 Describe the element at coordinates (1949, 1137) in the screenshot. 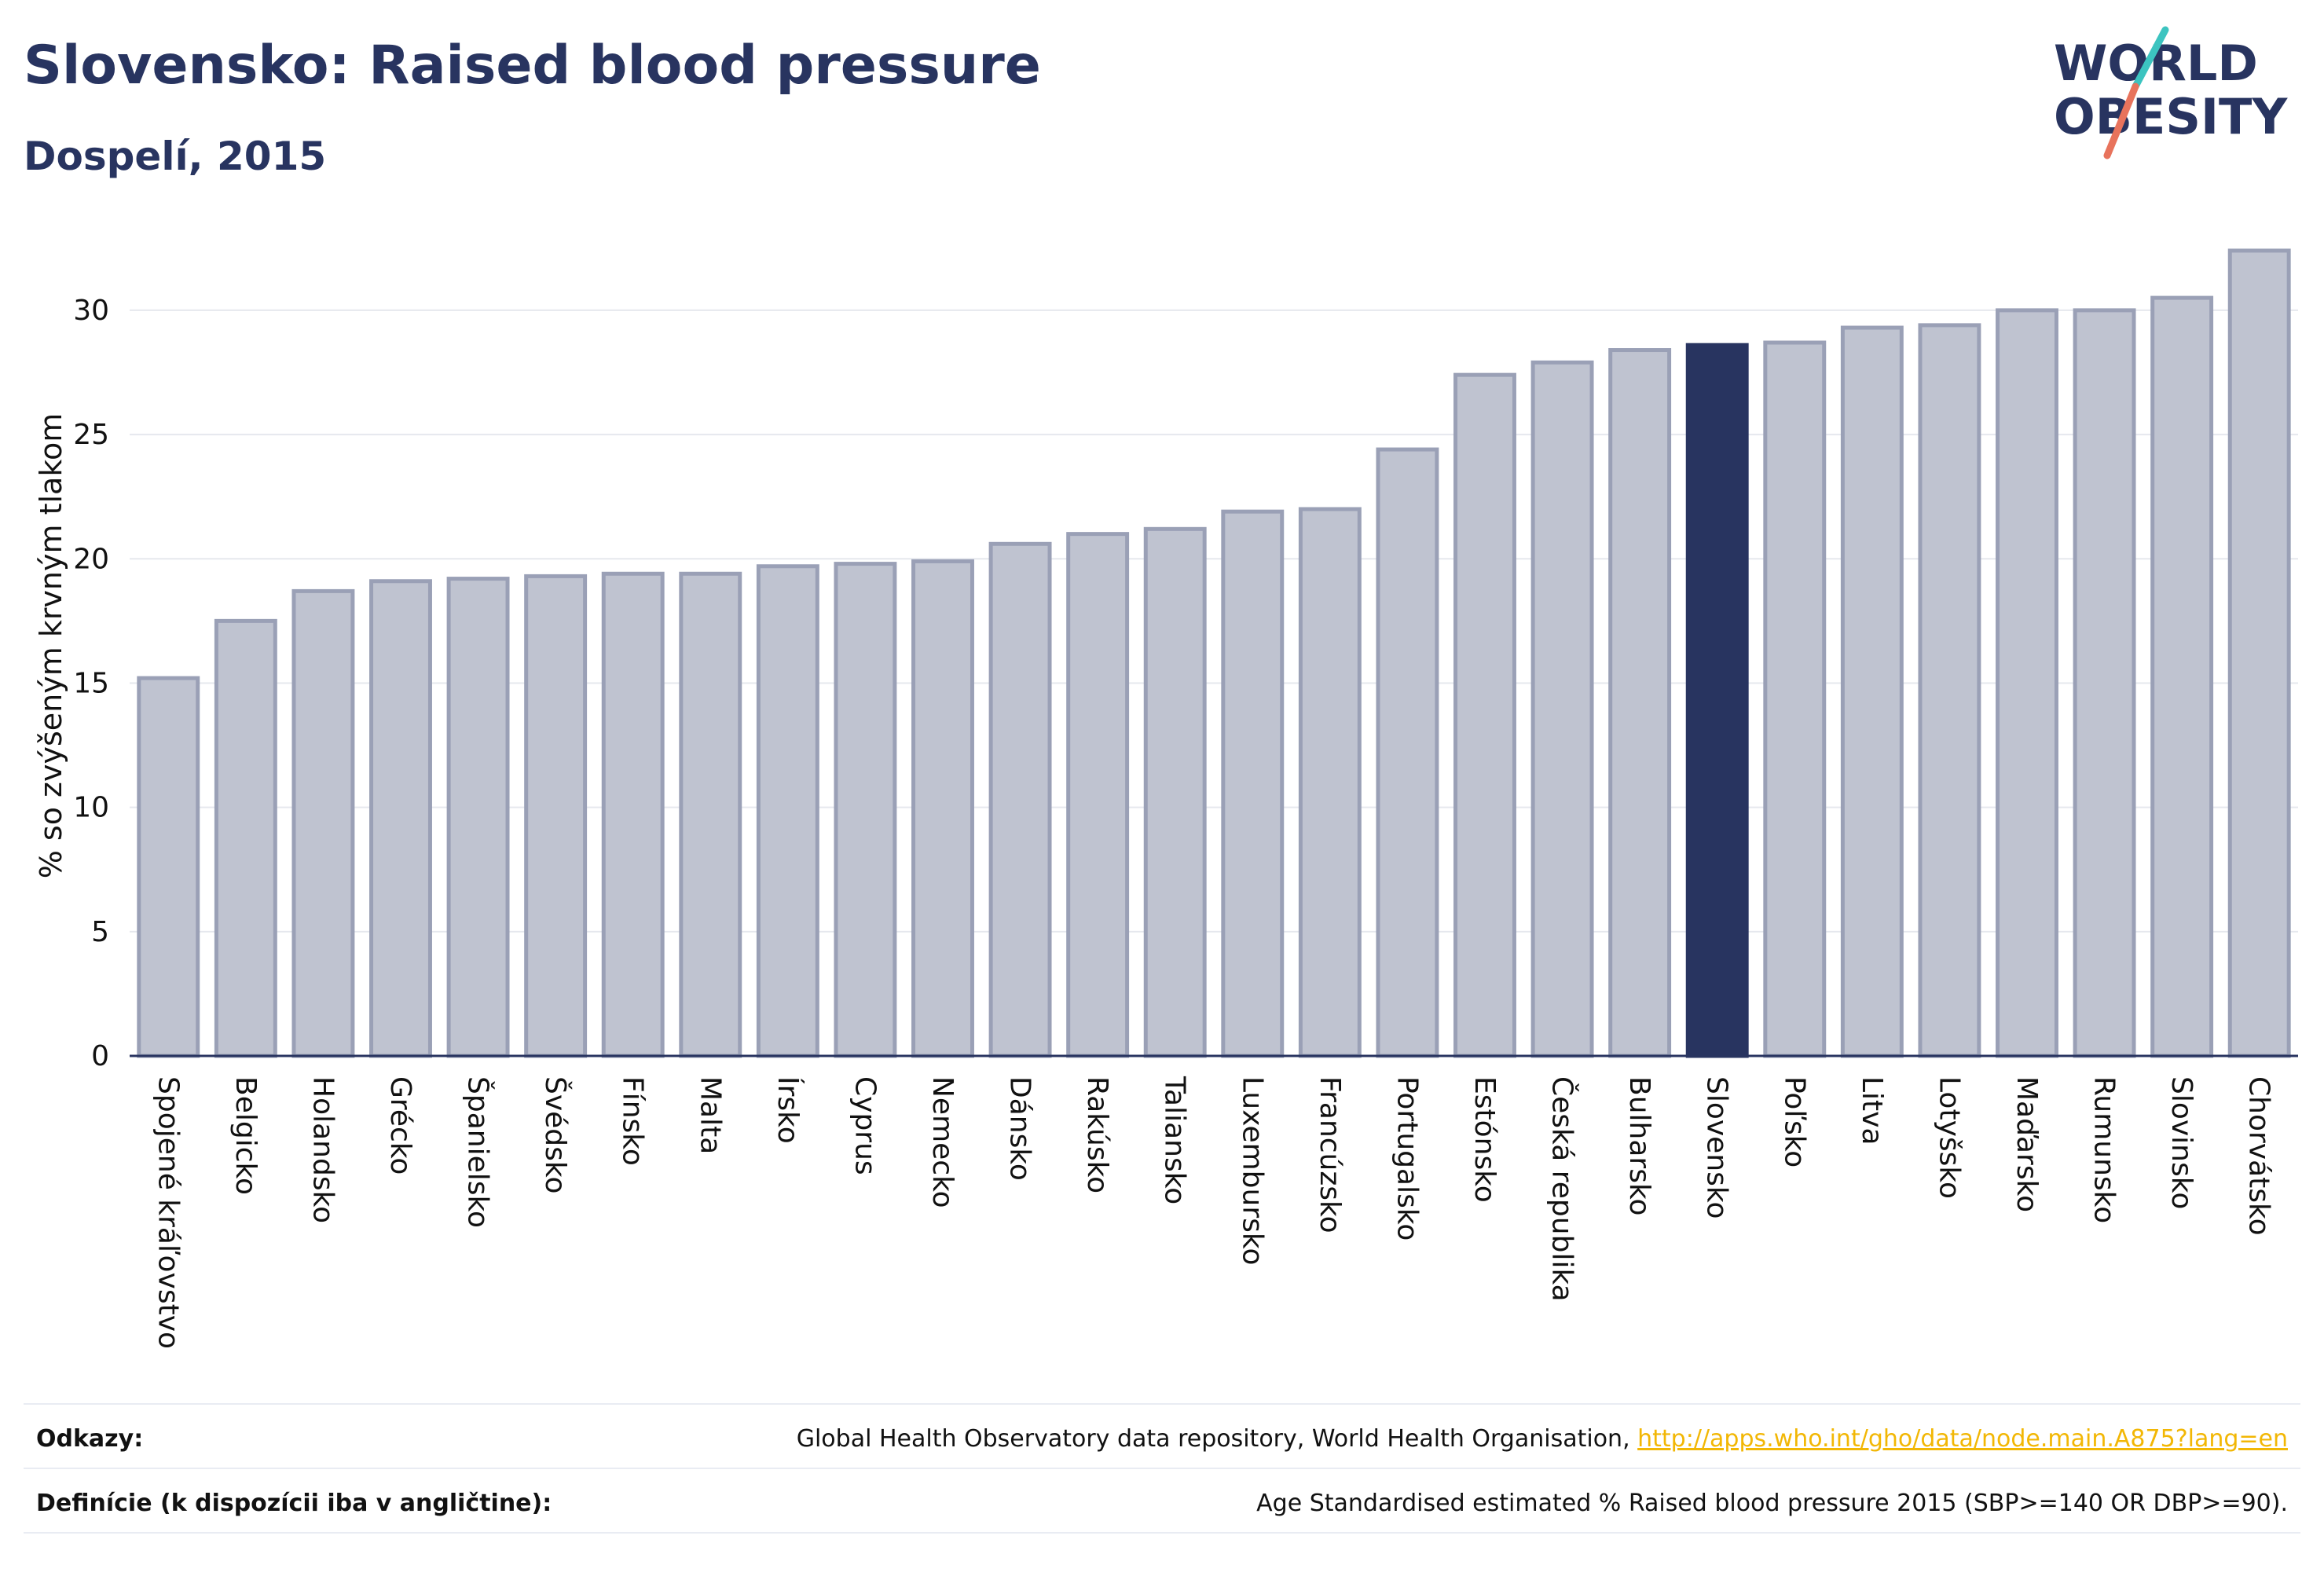

I see `x-tick-label: Lotyšsko` at that location.